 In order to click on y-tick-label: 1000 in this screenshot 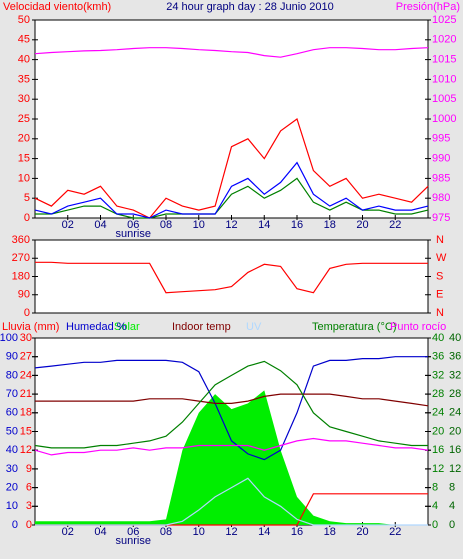, I will do `click(444, 119)`.